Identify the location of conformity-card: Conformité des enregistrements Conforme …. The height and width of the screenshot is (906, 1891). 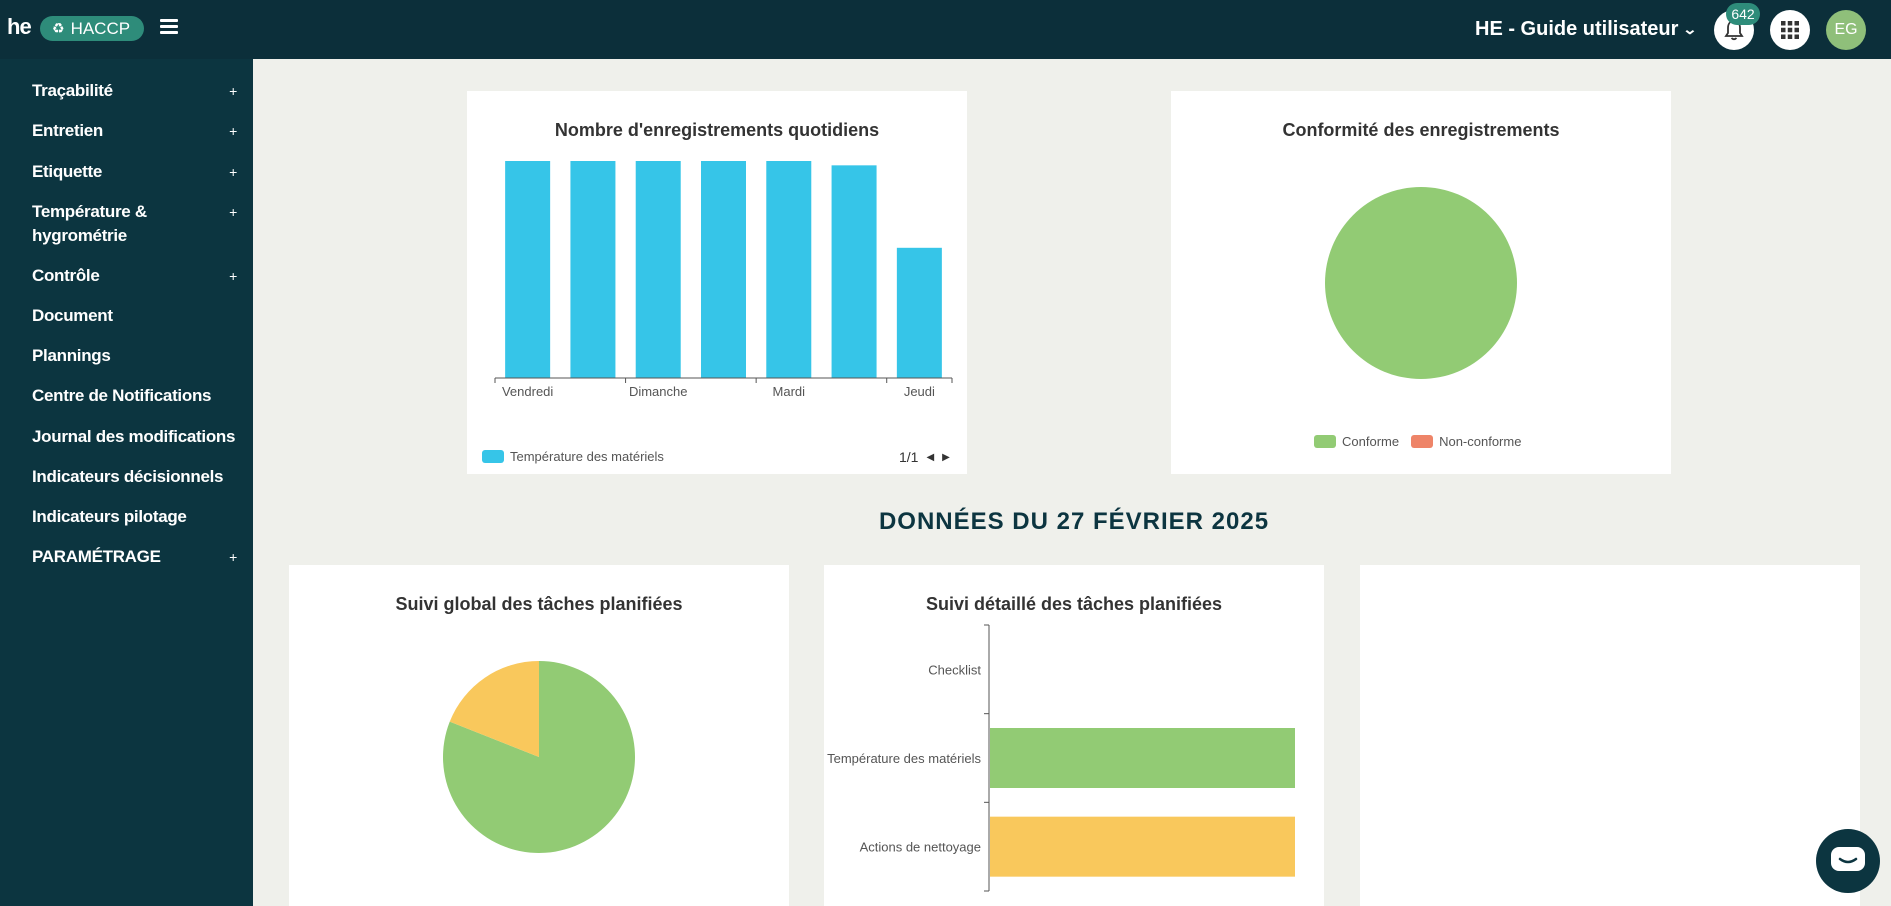
(1421, 282).